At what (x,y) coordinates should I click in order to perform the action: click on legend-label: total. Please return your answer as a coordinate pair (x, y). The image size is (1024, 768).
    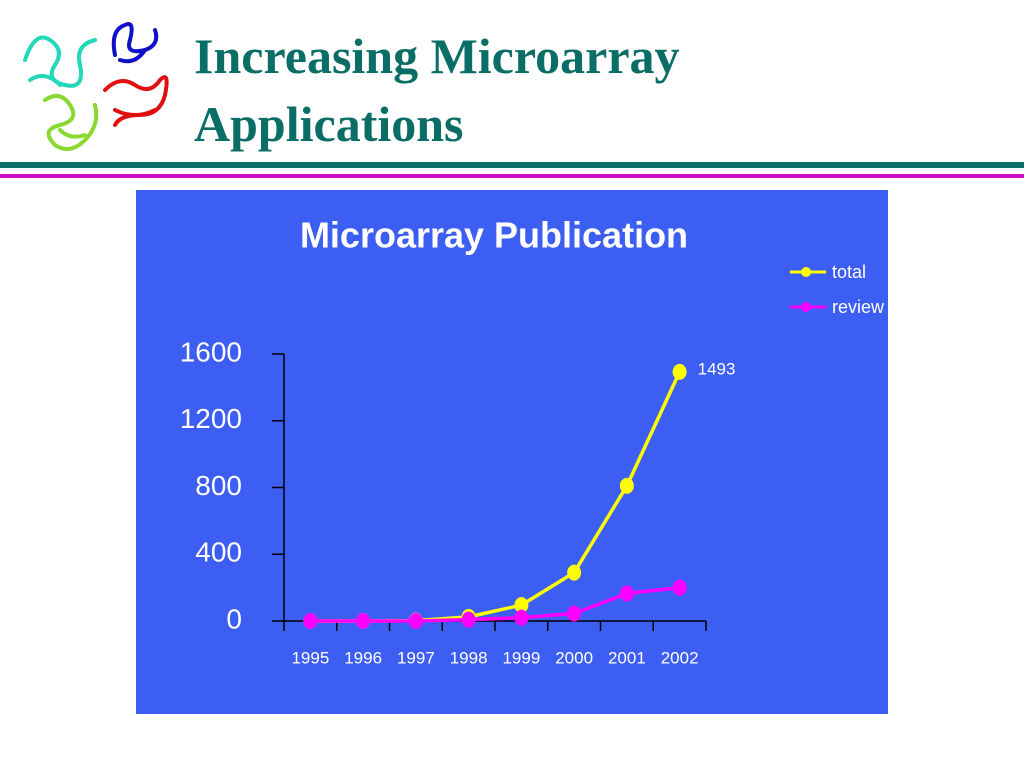
    Looking at the image, I should click on (849, 272).